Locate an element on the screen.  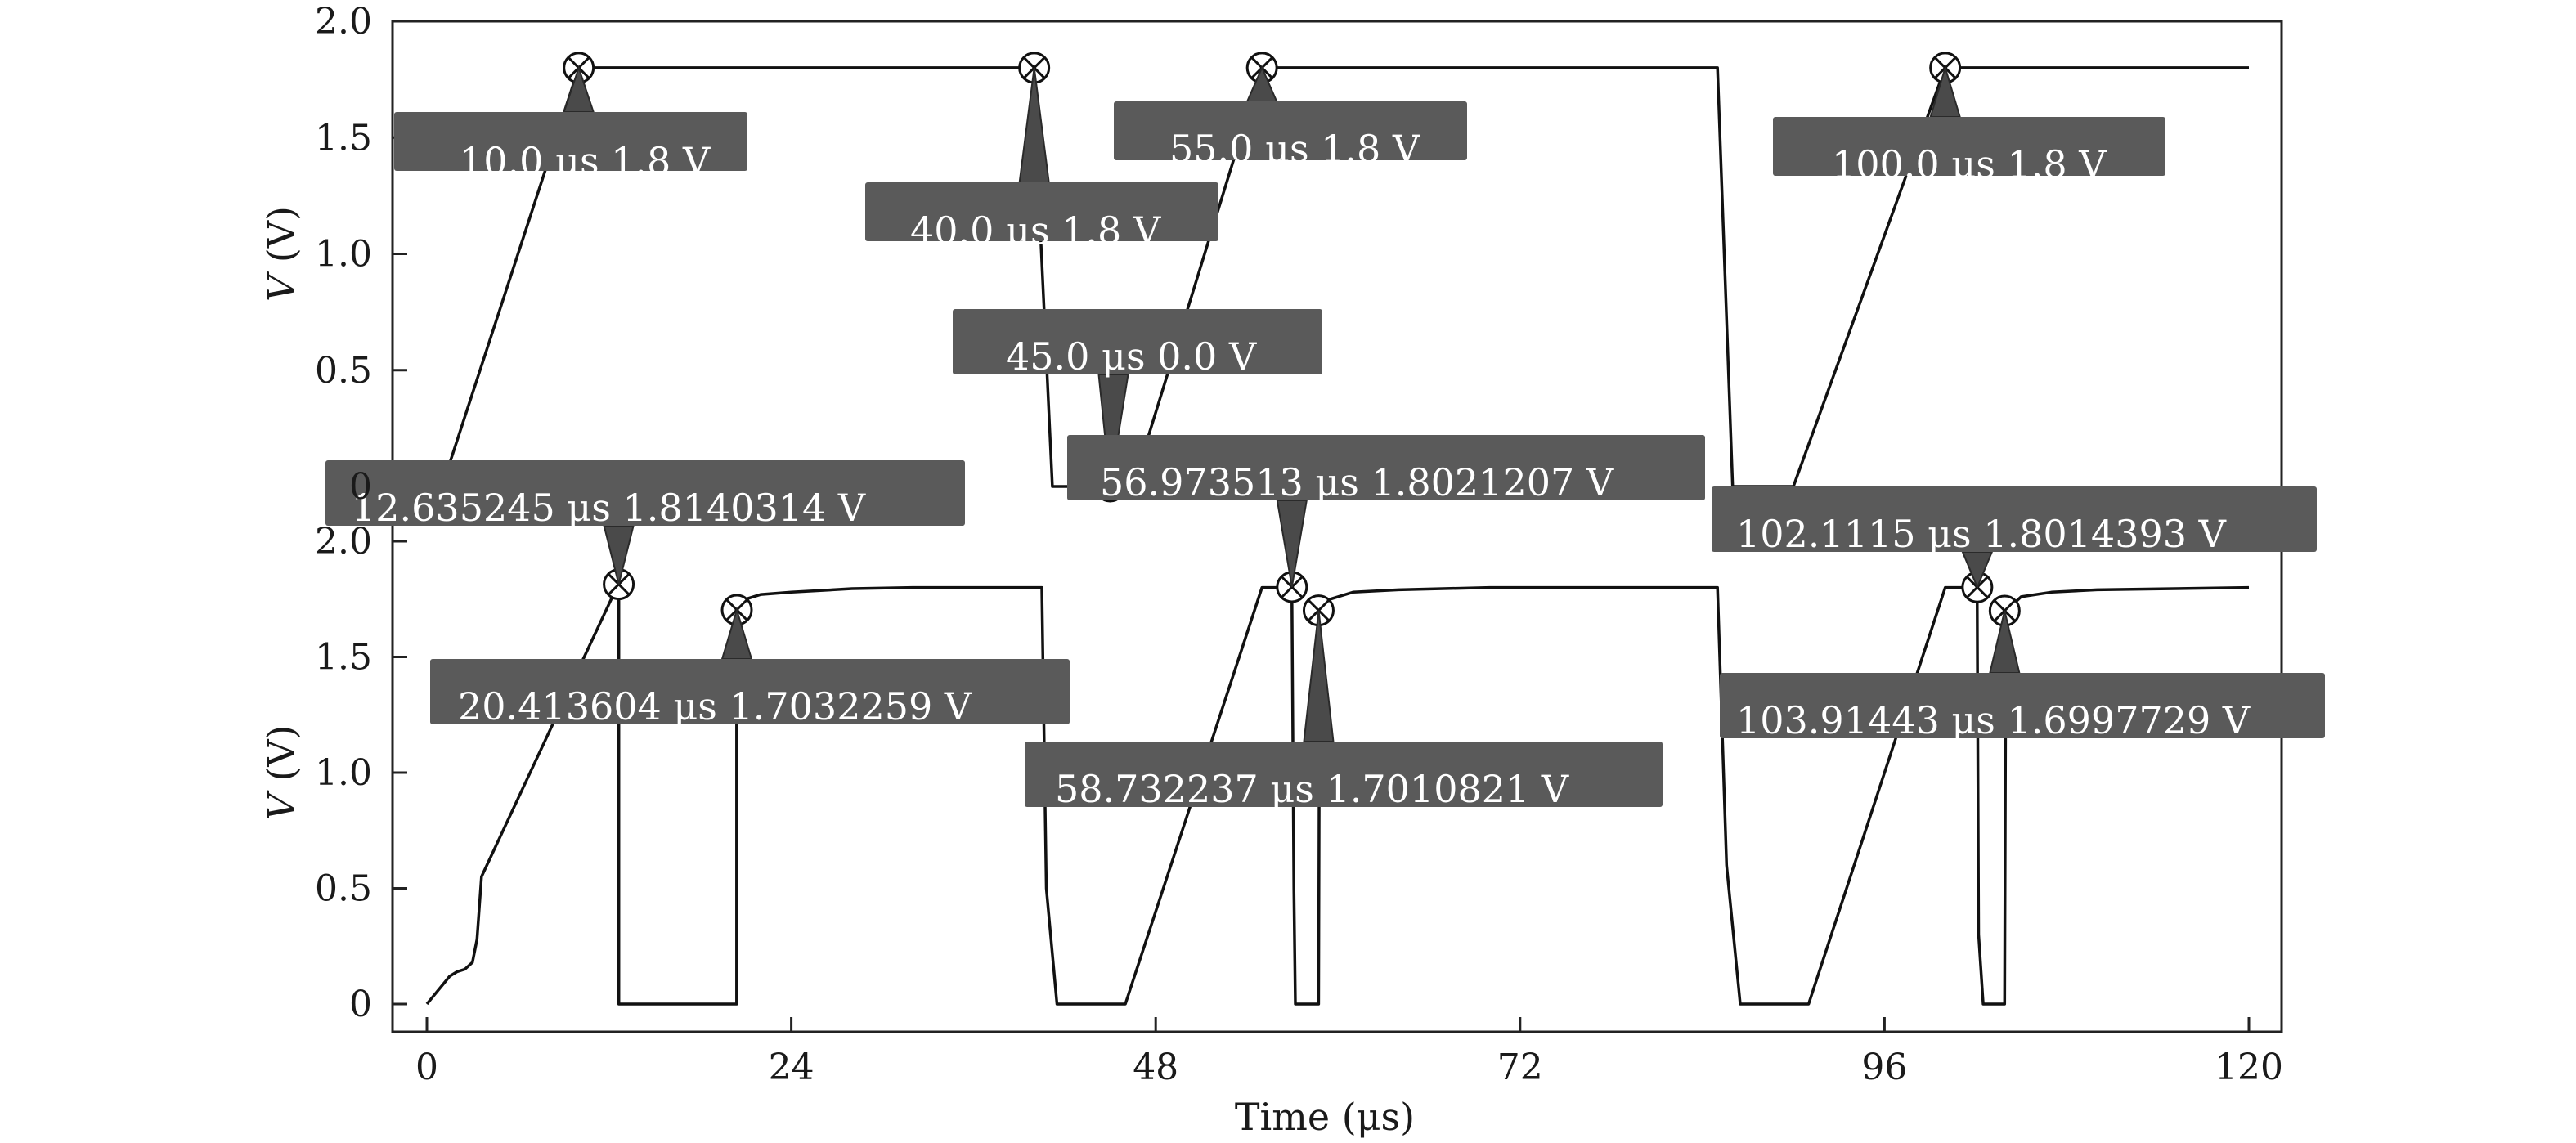
annotation-label: 100.0 μs 1.8 V is located at coordinates (1969, 164).